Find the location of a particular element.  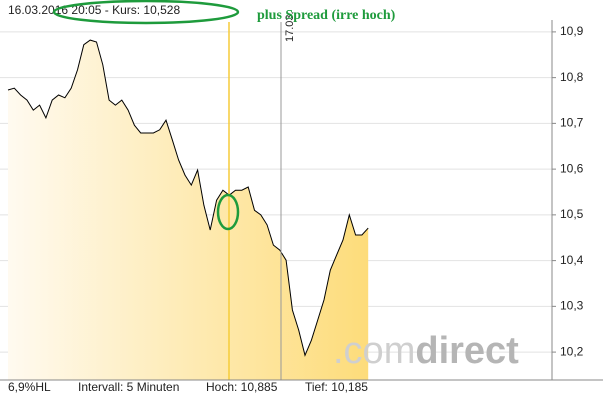

watermark-part: direct is located at coordinates (467, 351).